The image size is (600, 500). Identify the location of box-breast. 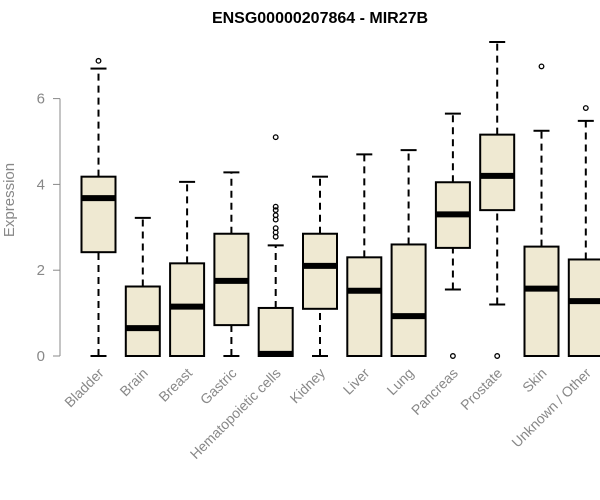
(187, 268).